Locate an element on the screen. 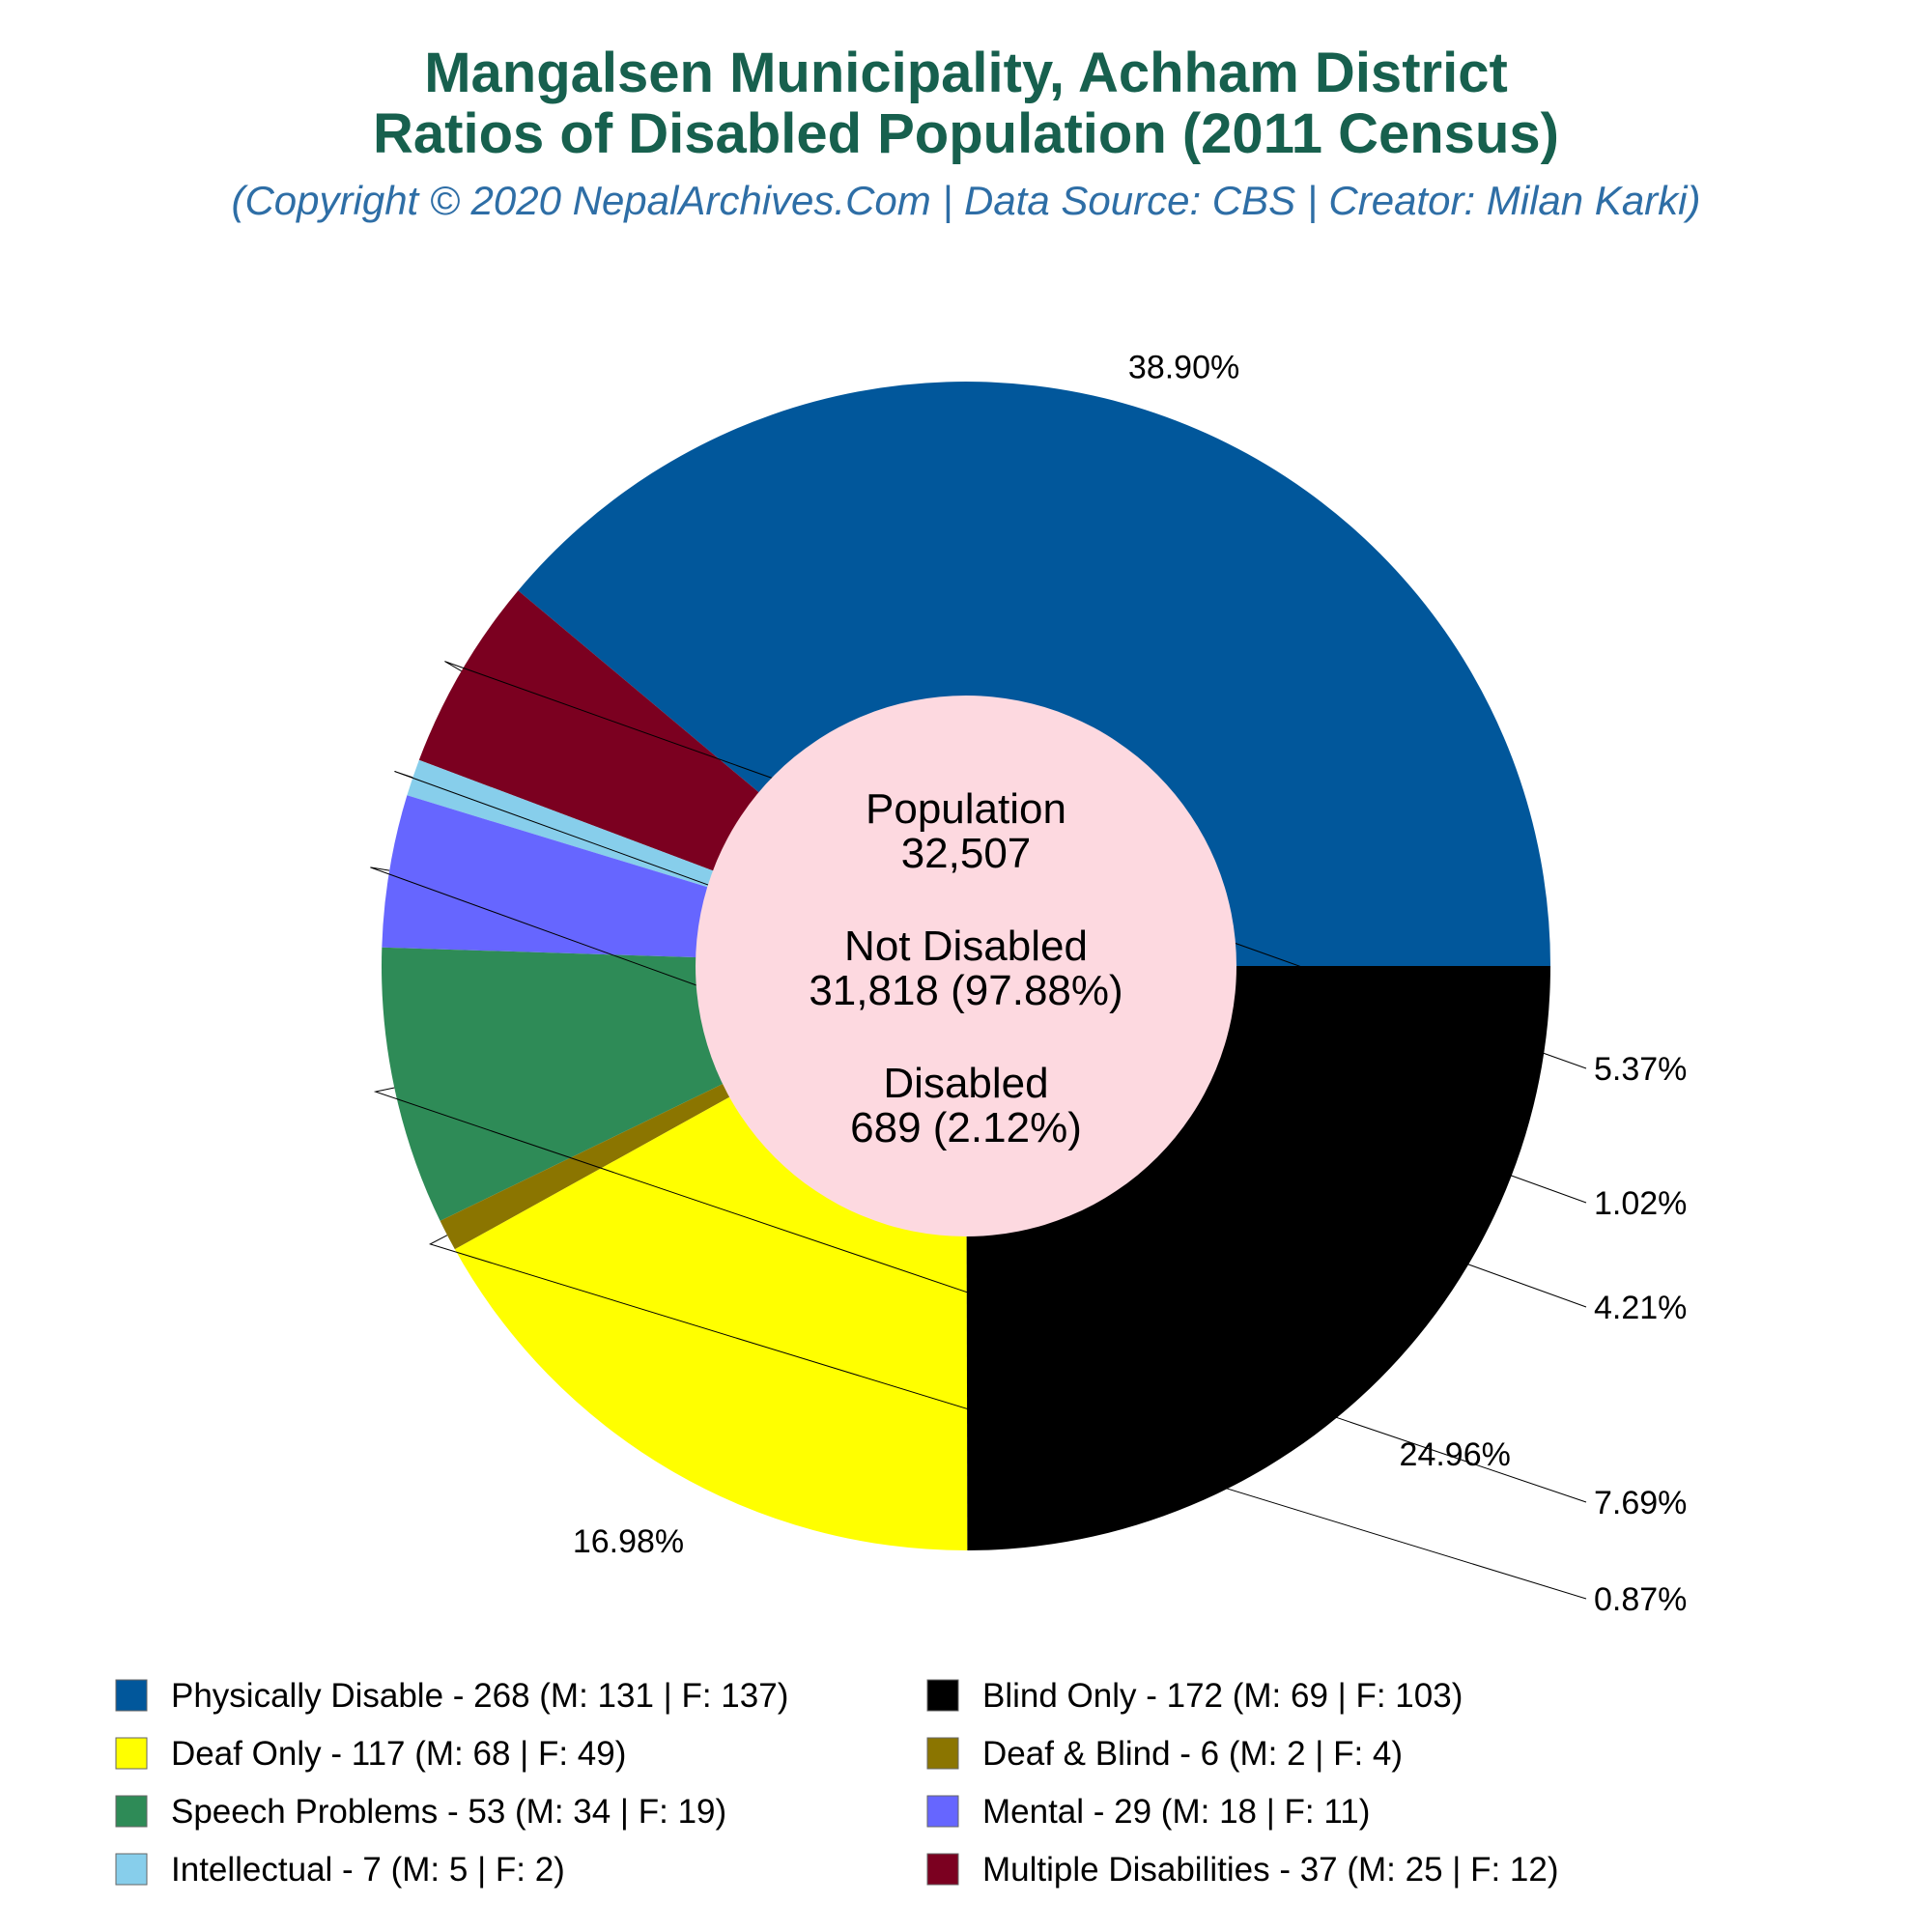  center-not-disabled-label: Not Disabled is located at coordinates (966, 946).